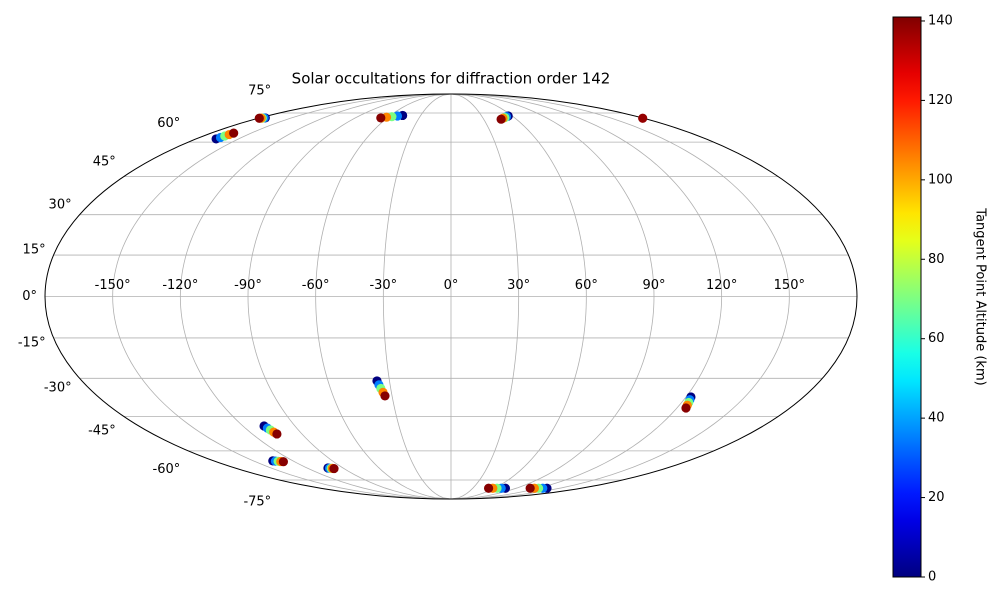  Describe the element at coordinates (32, 342) in the screenshot. I see `y-tick-label: -15°` at that location.